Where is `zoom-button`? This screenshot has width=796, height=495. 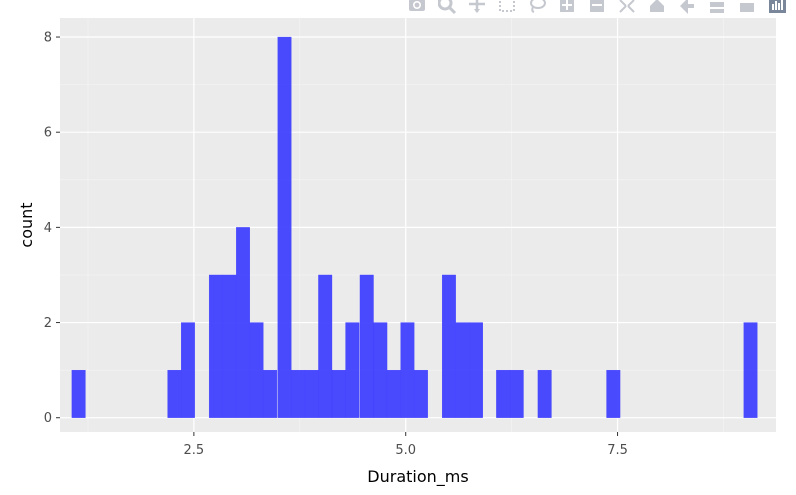 zoom-button is located at coordinates (447, 7).